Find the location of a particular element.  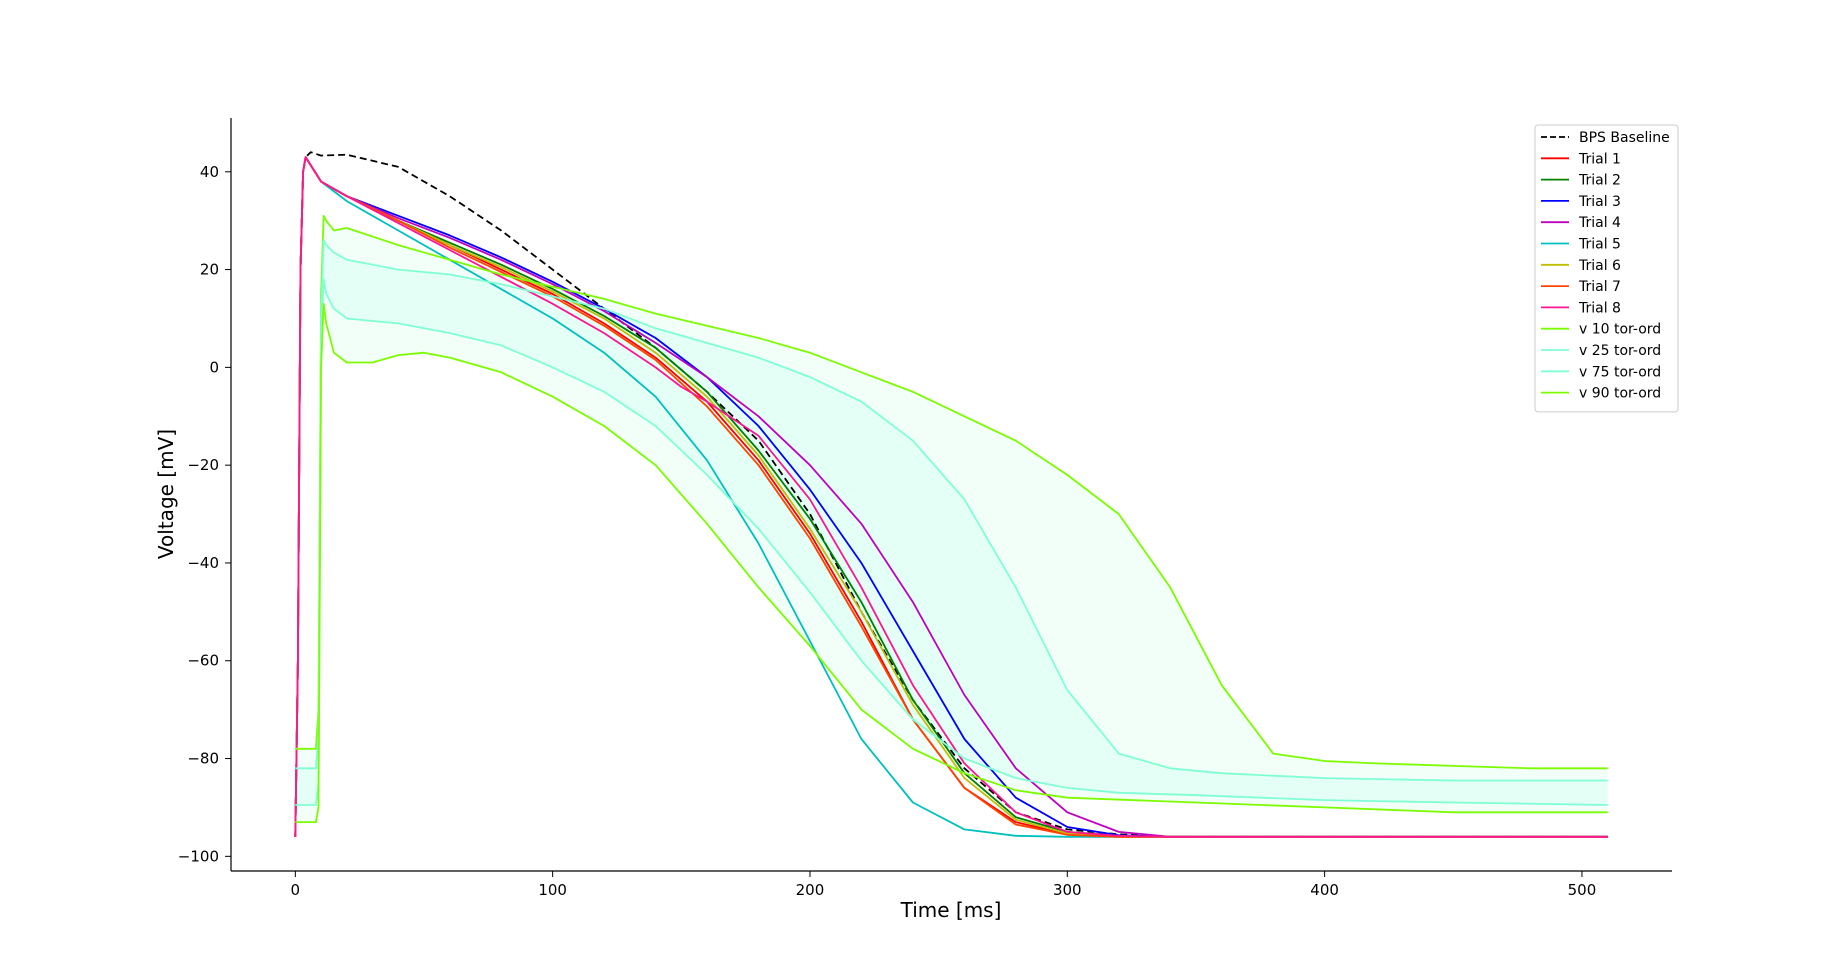

y-tick-label: −60 is located at coordinates (203, 661).